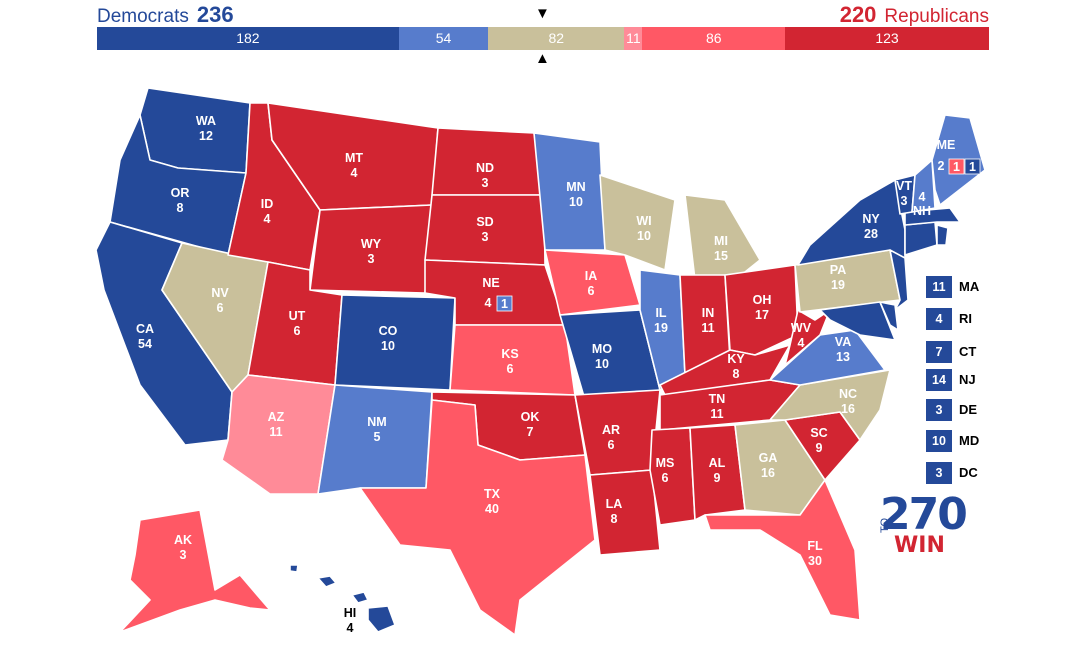 Image resolution: width=1090 pixels, height=645 pixels. I want to click on label-nm: NM, so click(376, 422).